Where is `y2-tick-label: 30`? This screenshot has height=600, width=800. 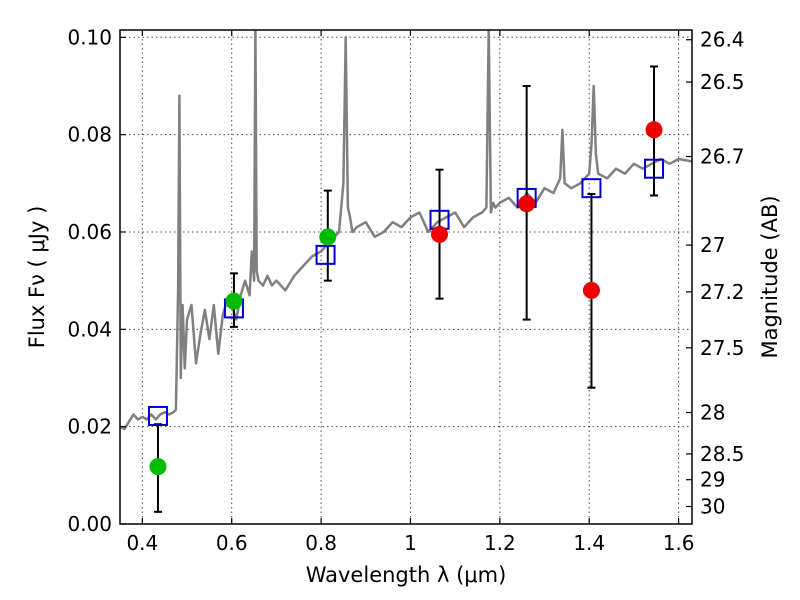 y2-tick-label: 30 is located at coordinates (712, 506).